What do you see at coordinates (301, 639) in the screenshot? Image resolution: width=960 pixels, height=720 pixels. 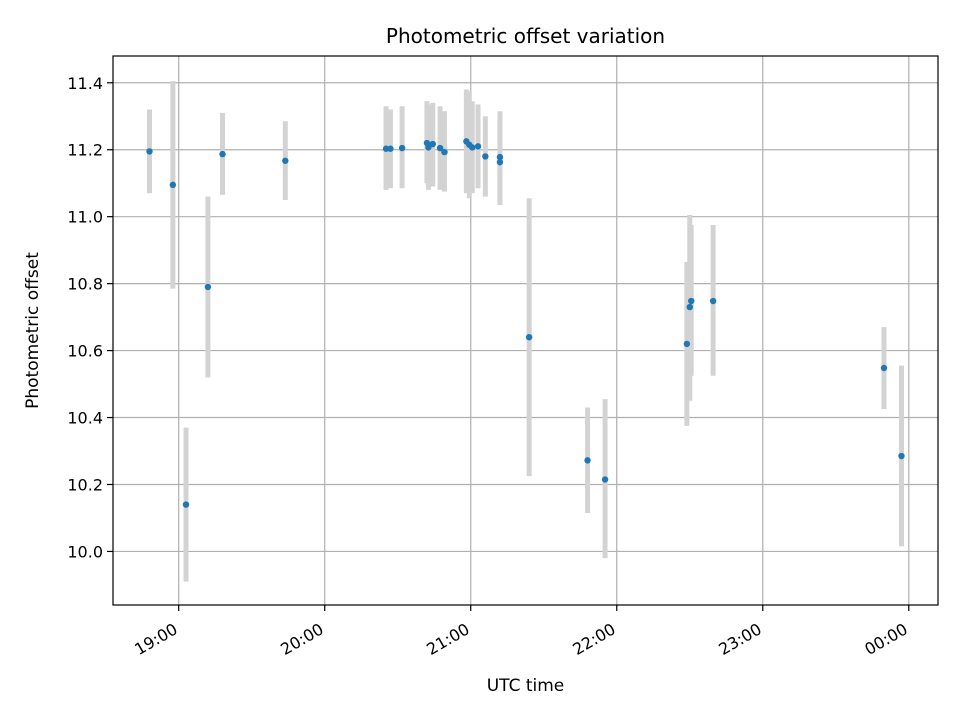 I see `x-tick-label: 20:00` at bounding box center [301, 639].